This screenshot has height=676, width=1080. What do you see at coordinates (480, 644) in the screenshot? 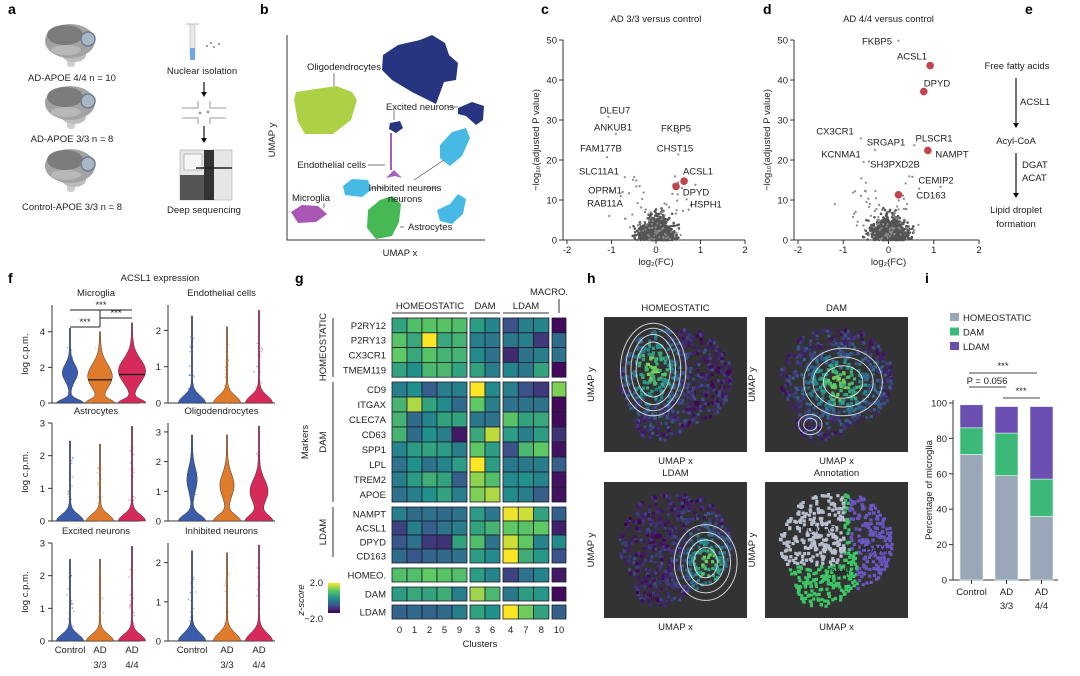
I see `x-axis-label: Clusters` at bounding box center [480, 644].